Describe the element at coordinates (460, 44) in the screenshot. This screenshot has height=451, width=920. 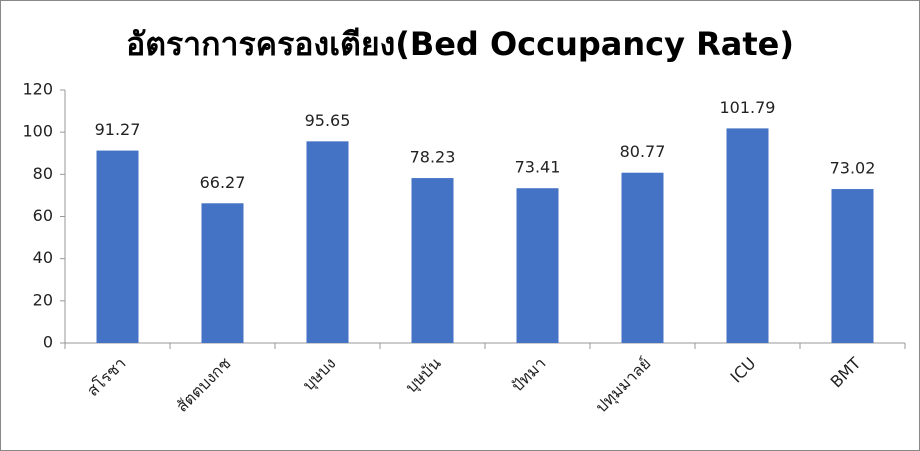
I see `chart-title: อัตราการครองเตียง(Bed Occupancy Rate)` at that location.